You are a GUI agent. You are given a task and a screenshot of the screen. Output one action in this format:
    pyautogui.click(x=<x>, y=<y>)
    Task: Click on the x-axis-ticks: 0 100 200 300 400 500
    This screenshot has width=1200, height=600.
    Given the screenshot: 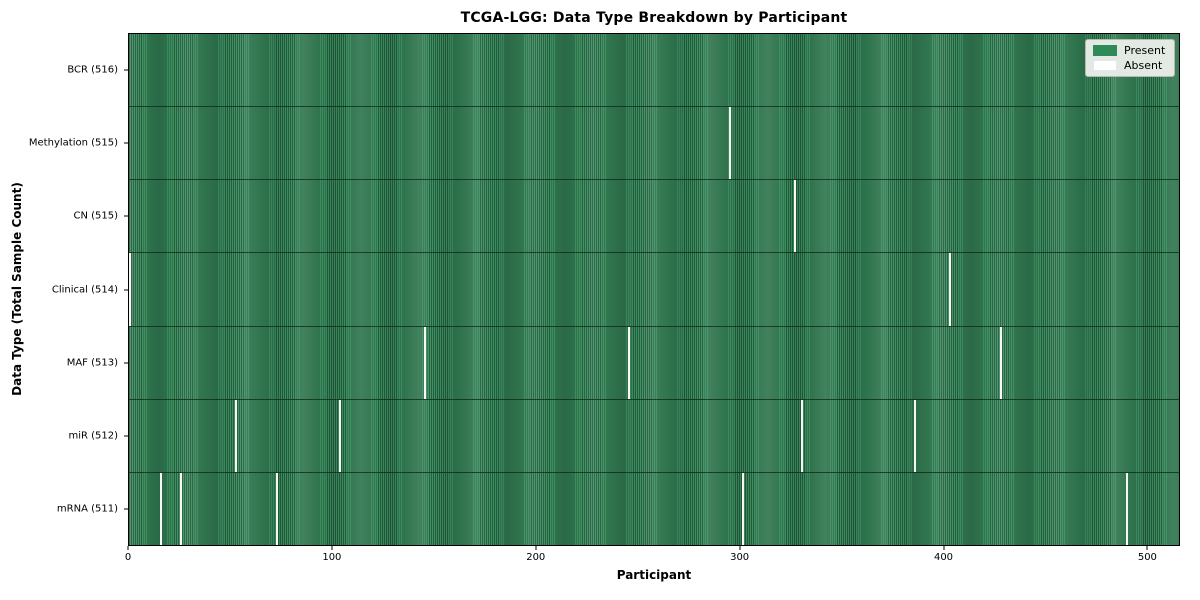 What is the action you would take?
    pyautogui.click(x=652, y=561)
    